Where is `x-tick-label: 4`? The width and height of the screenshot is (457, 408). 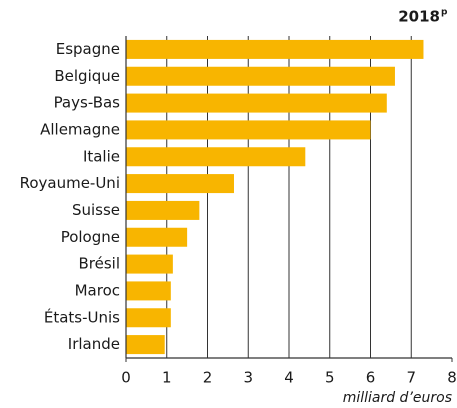 x-tick-label: 4 is located at coordinates (289, 378).